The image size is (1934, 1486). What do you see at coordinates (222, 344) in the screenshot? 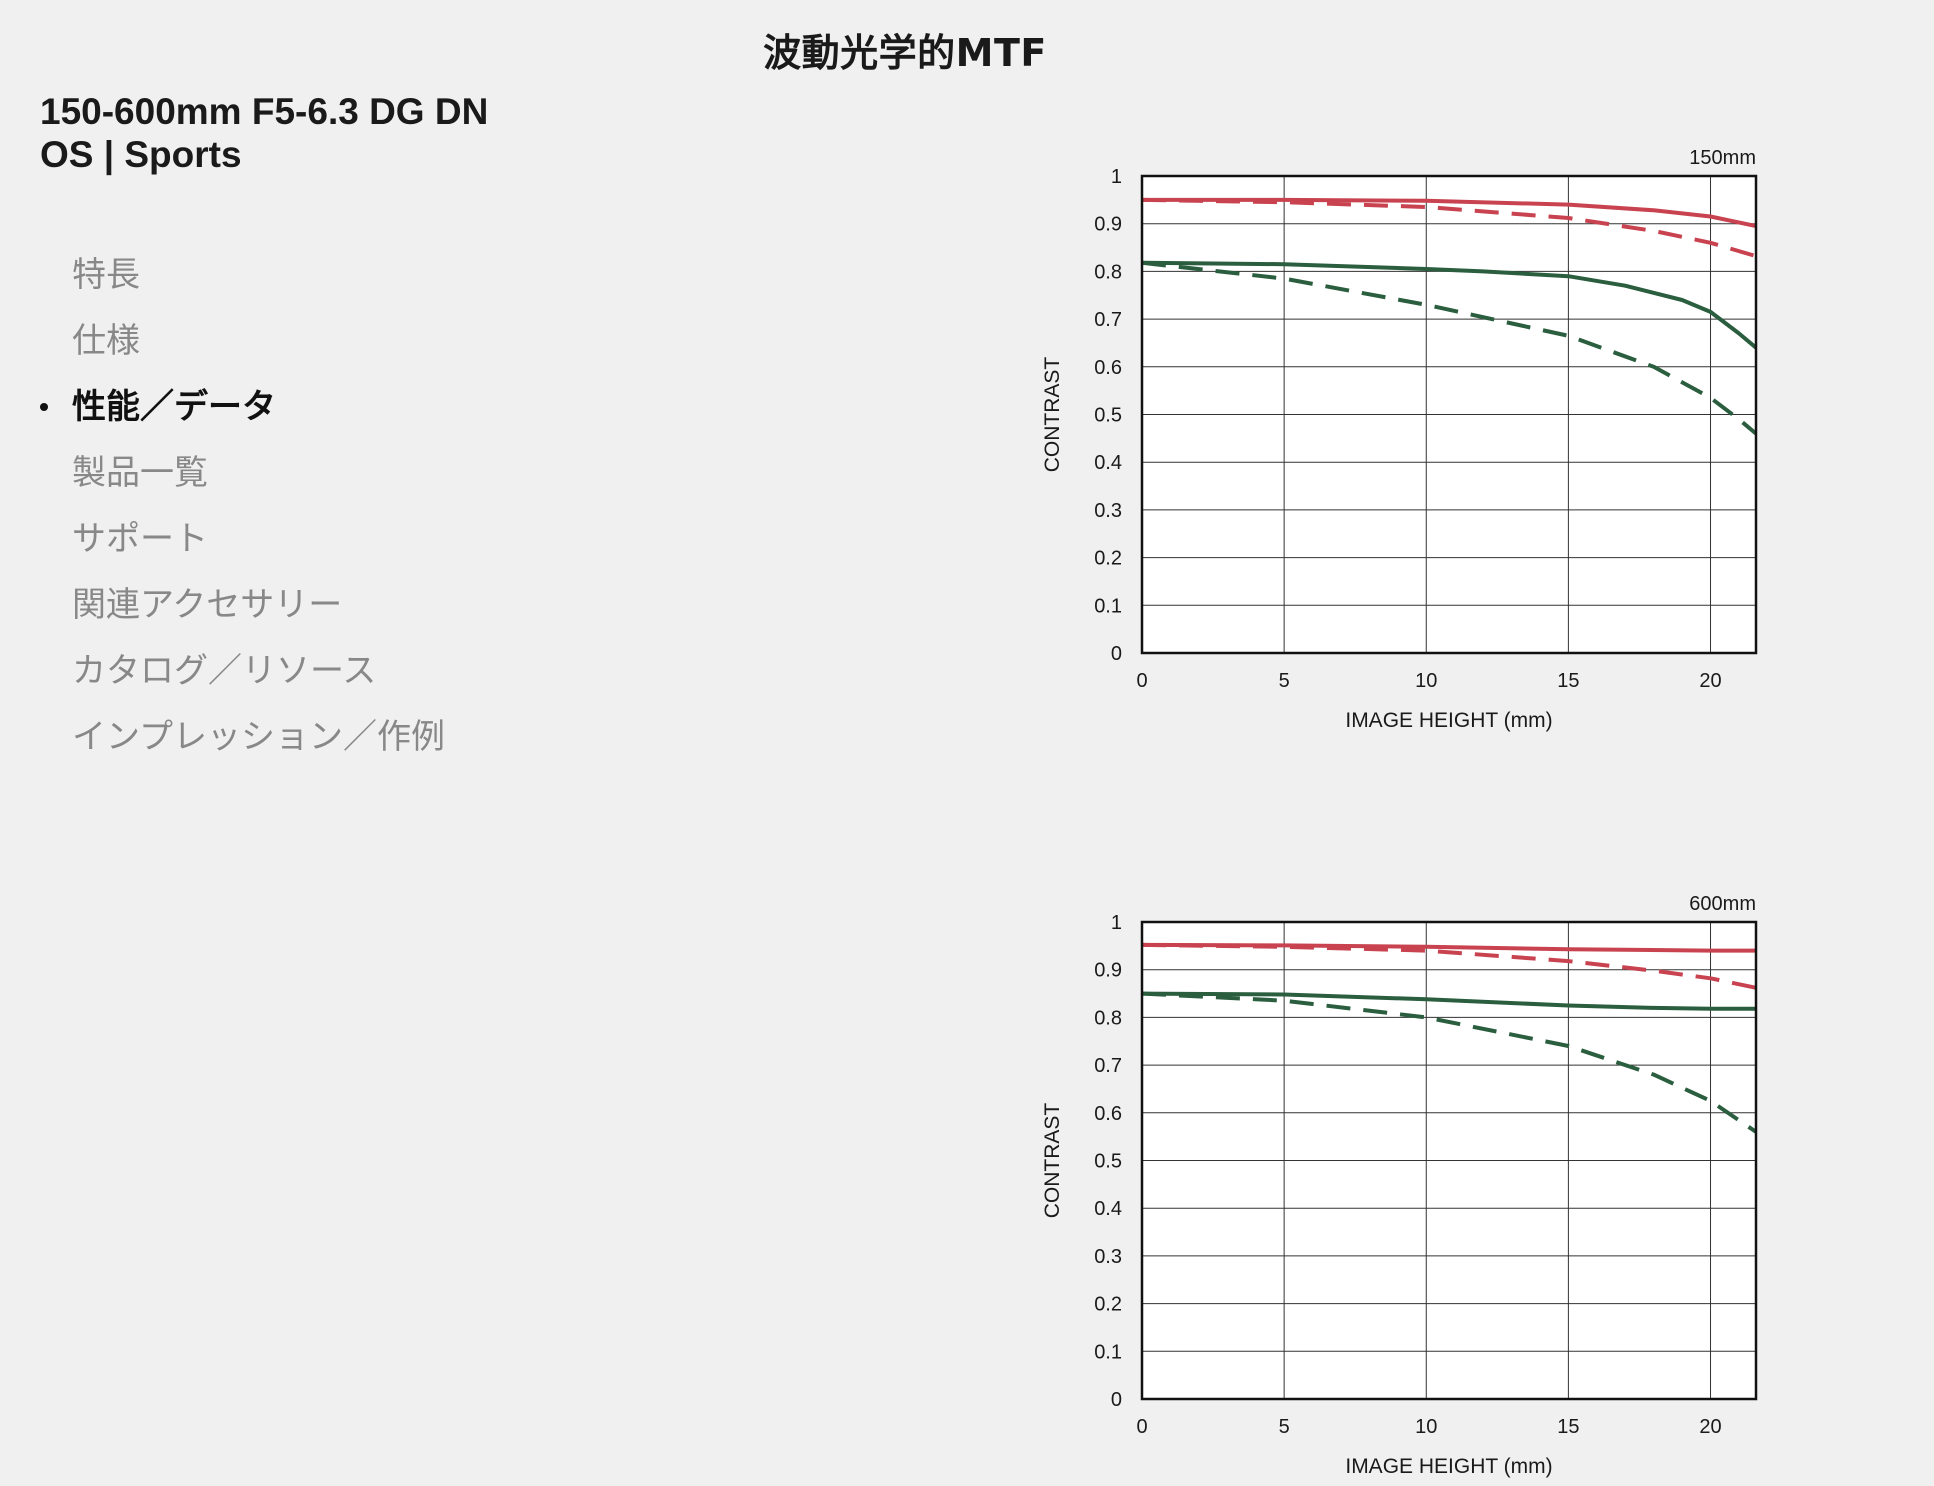
I see `nav-item-specifications: 仕様` at bounding box center [222, 344].